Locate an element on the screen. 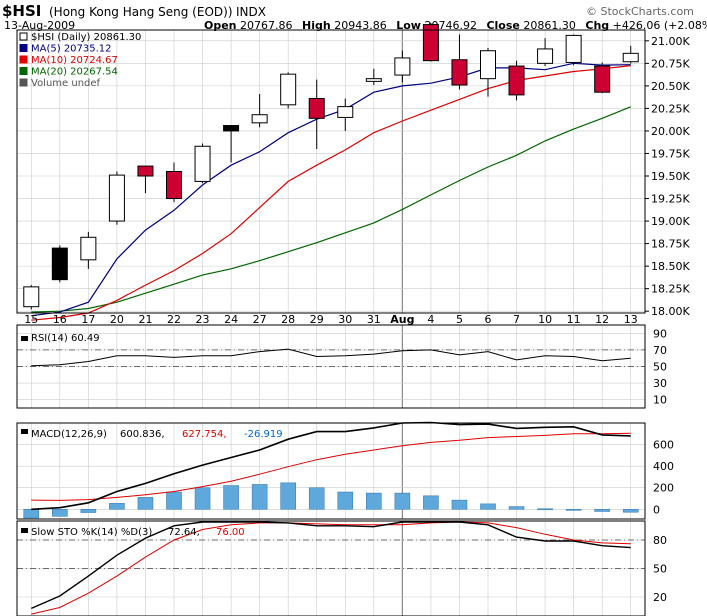 The image size is (707, 616). y-tick-label: 20 is located at coordinates (660, 597).